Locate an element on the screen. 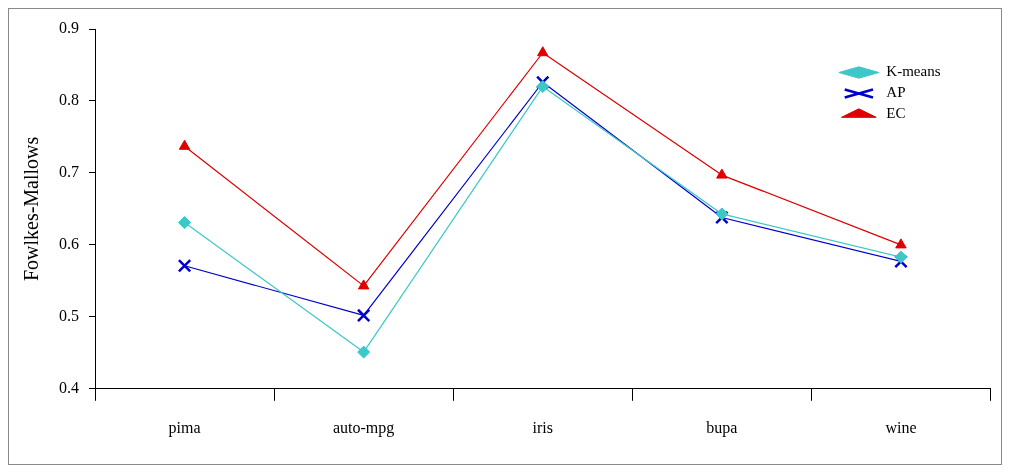 The height and width of the screenshot is (473, 1010). y-tick-label: 0.6 is located at coordinates (69, 244).